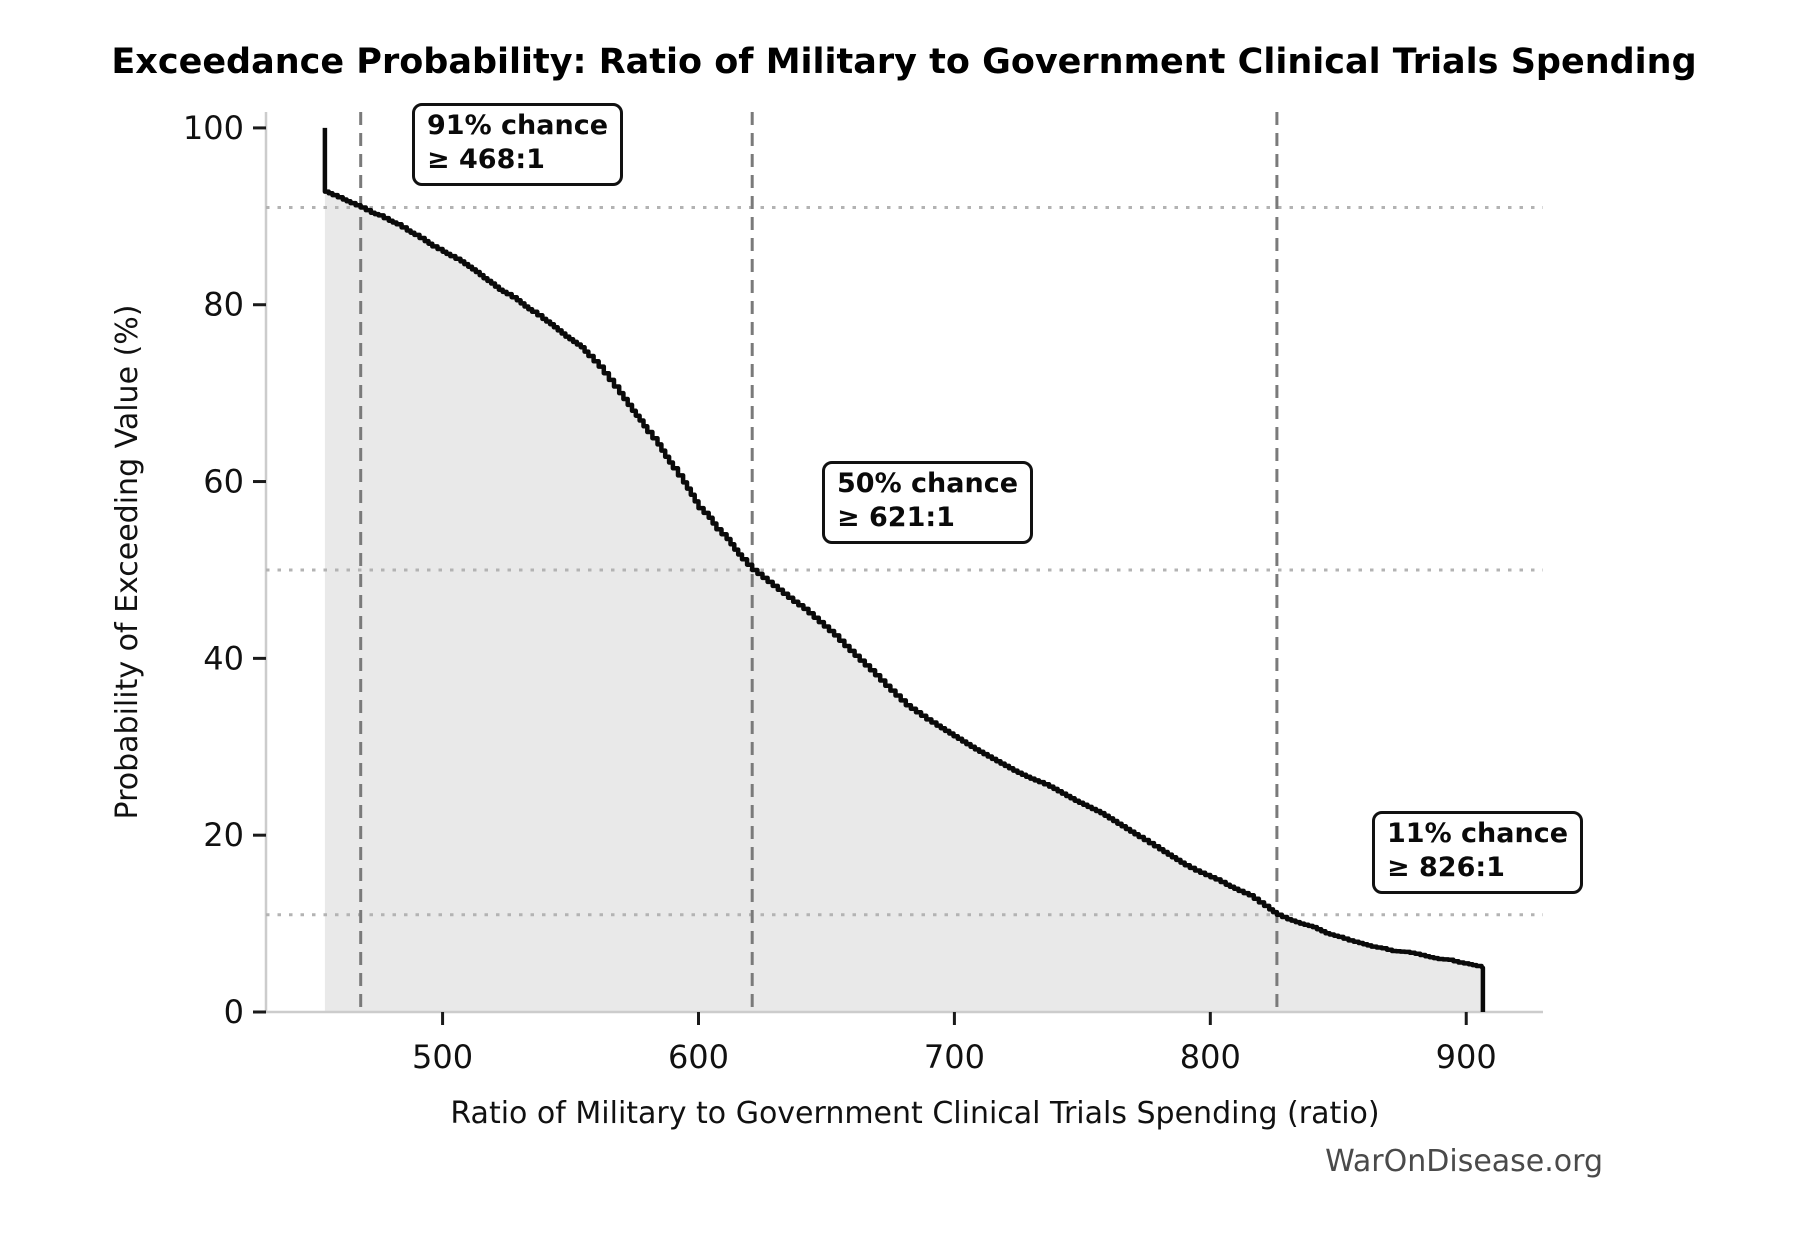 The height and width of the screenshot is (1234, 1808). I want to click on annotation-threshold-text: ≥ 468:1, so click(486, 159).